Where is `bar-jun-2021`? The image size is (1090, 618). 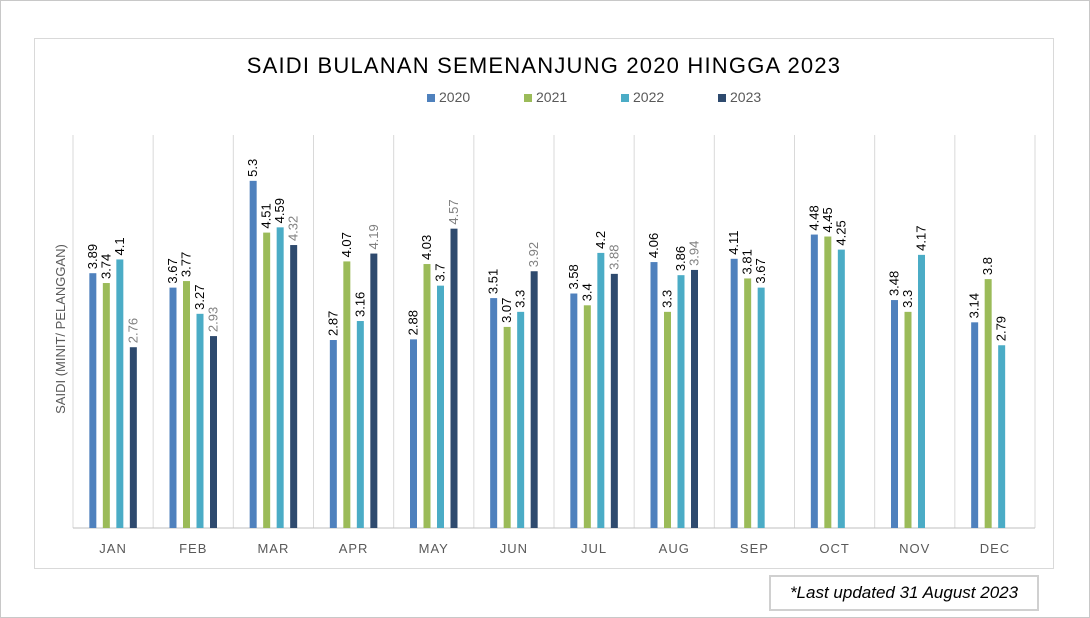
bar-jun-2021 is located at coordinates (507, 427).